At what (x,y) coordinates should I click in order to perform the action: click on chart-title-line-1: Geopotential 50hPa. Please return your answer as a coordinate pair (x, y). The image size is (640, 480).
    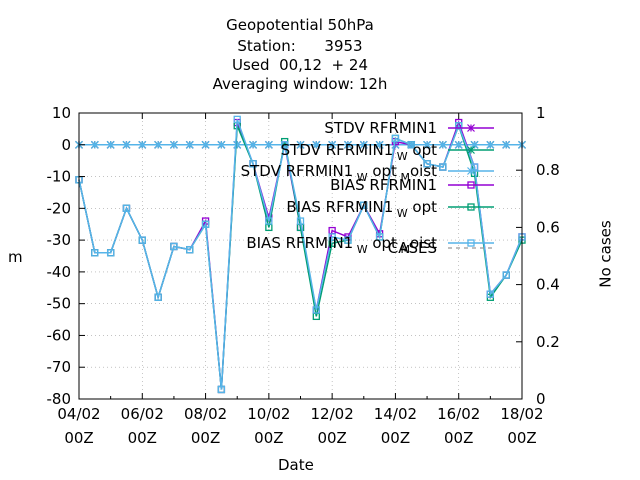
    Looking at the image, I should click on (300, 25).